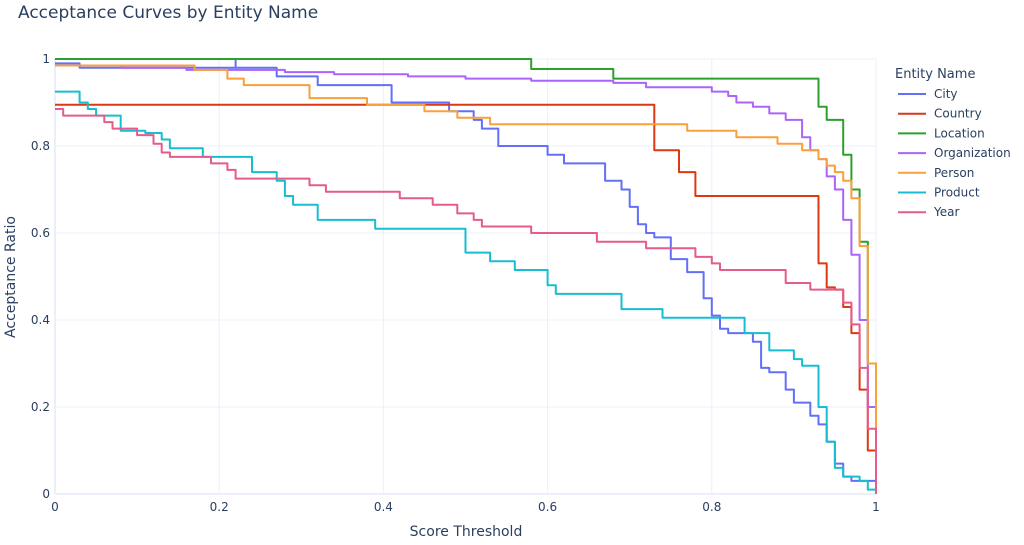  What do you see at coordinates (928, 212) in the screenshot?
I see `legend-item-year: Year` at bounding box center [928, 212].